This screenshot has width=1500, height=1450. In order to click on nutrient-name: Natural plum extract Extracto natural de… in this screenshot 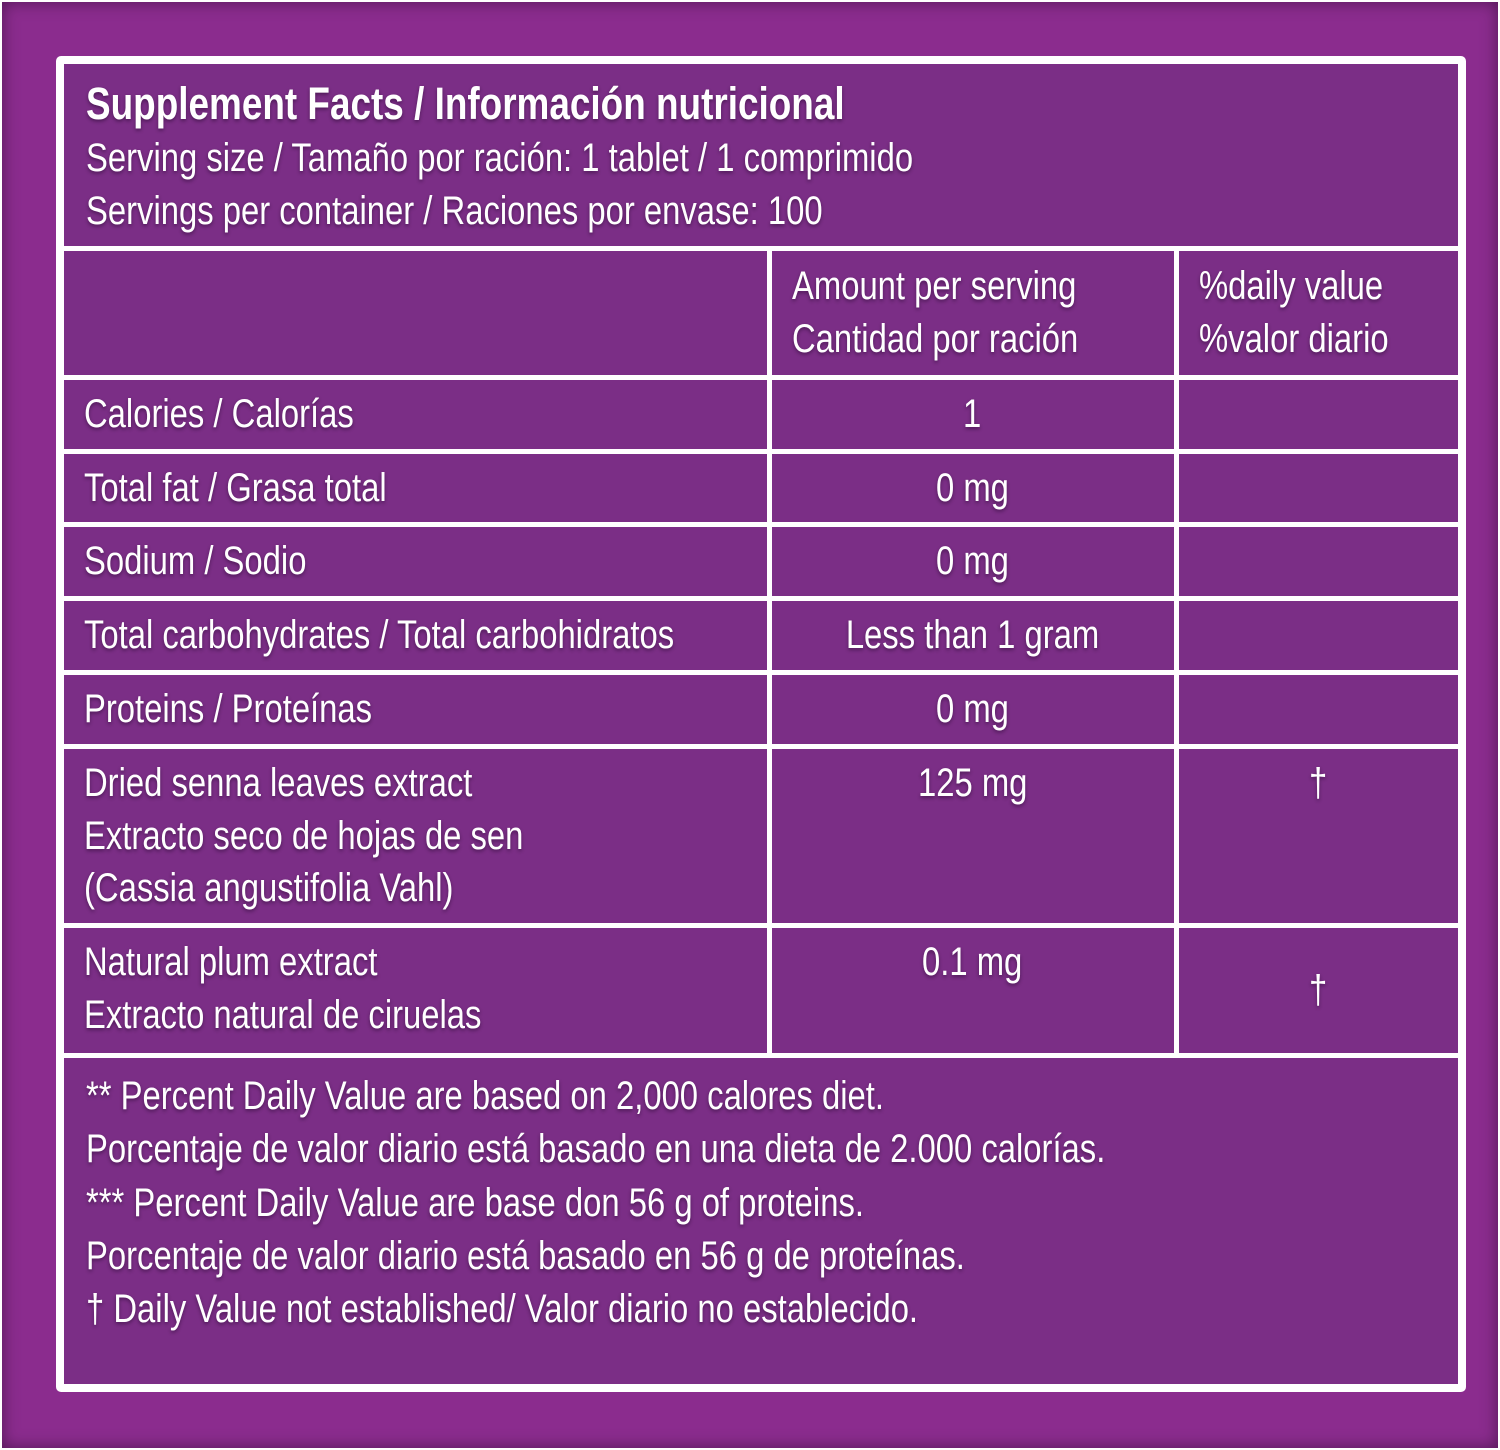, I will do `click(415, 988)`.